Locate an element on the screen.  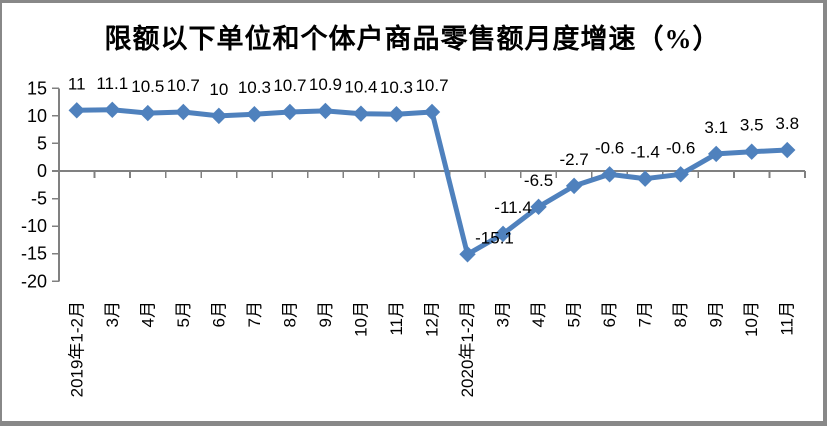
x-tick-label: 2019年1-2月 is located at coordinates (76, 349).